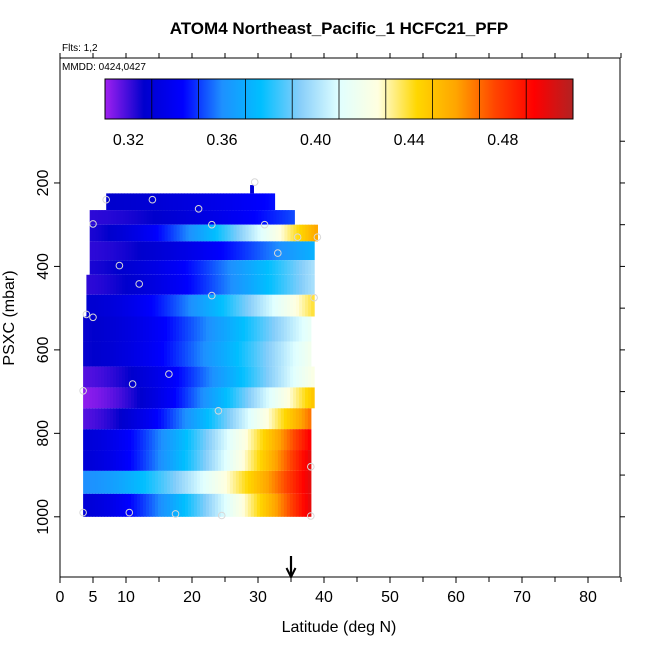 Image resolution: width=650 pixels, height=650 pixels. What do you see at coordinates (9, 317) in the screenshot?
I see `y-axis-label: PSXC (mbar)` at bounding box center [9, 317].